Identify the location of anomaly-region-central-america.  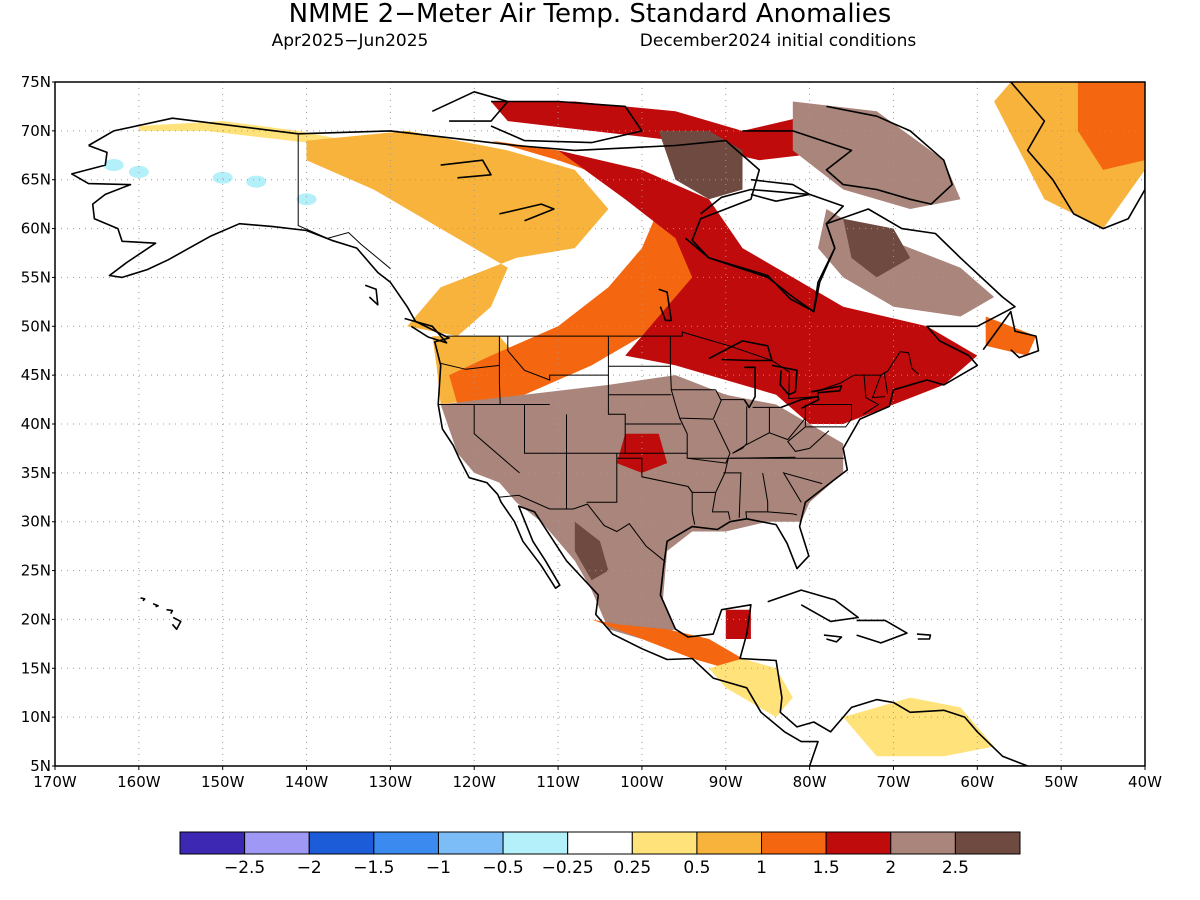
(751, 688).